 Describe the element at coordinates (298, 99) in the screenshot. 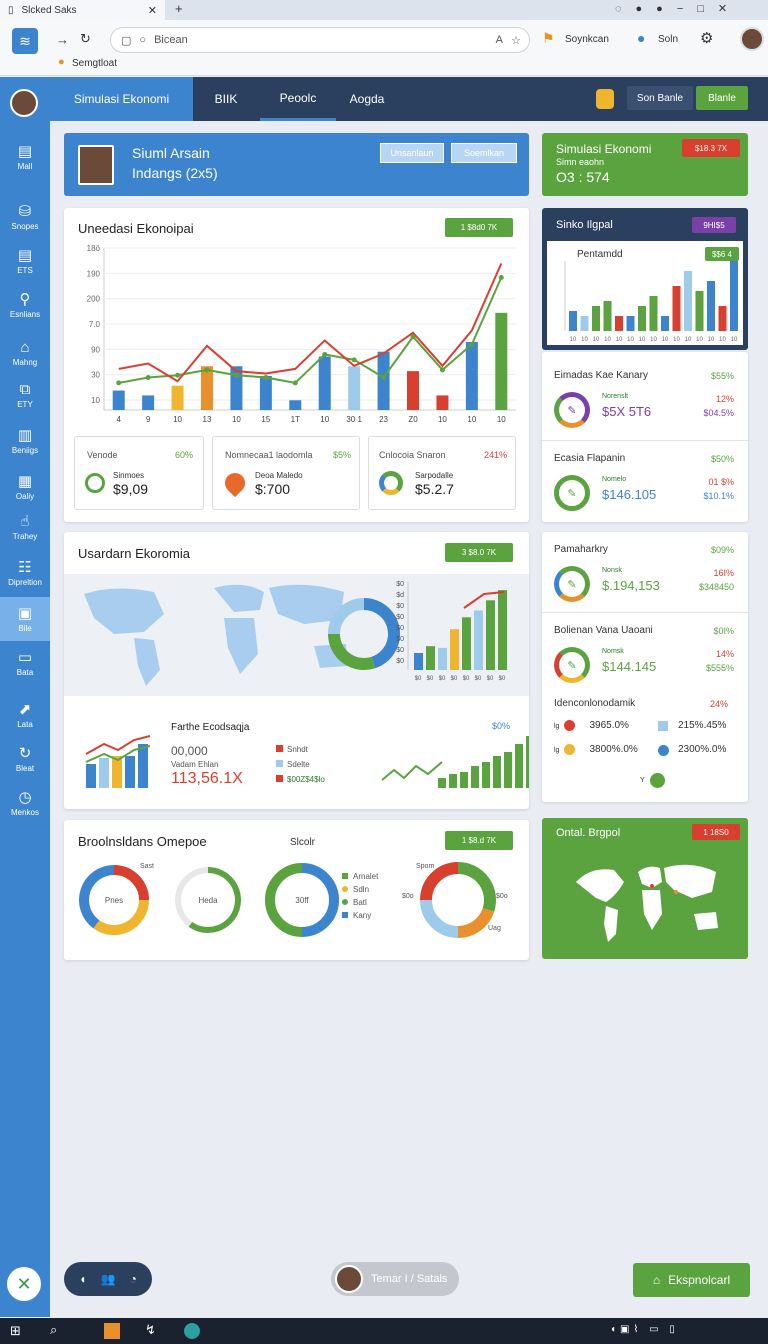

I see `tab-peoolc: Peoolc` at that location.